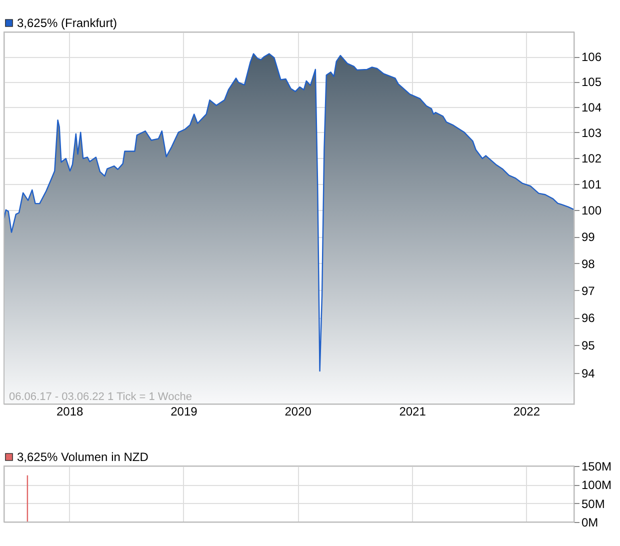 The height and width of the screenshot is (546, 620). I want to click on y-tick-label: 94, so click(589, 373).